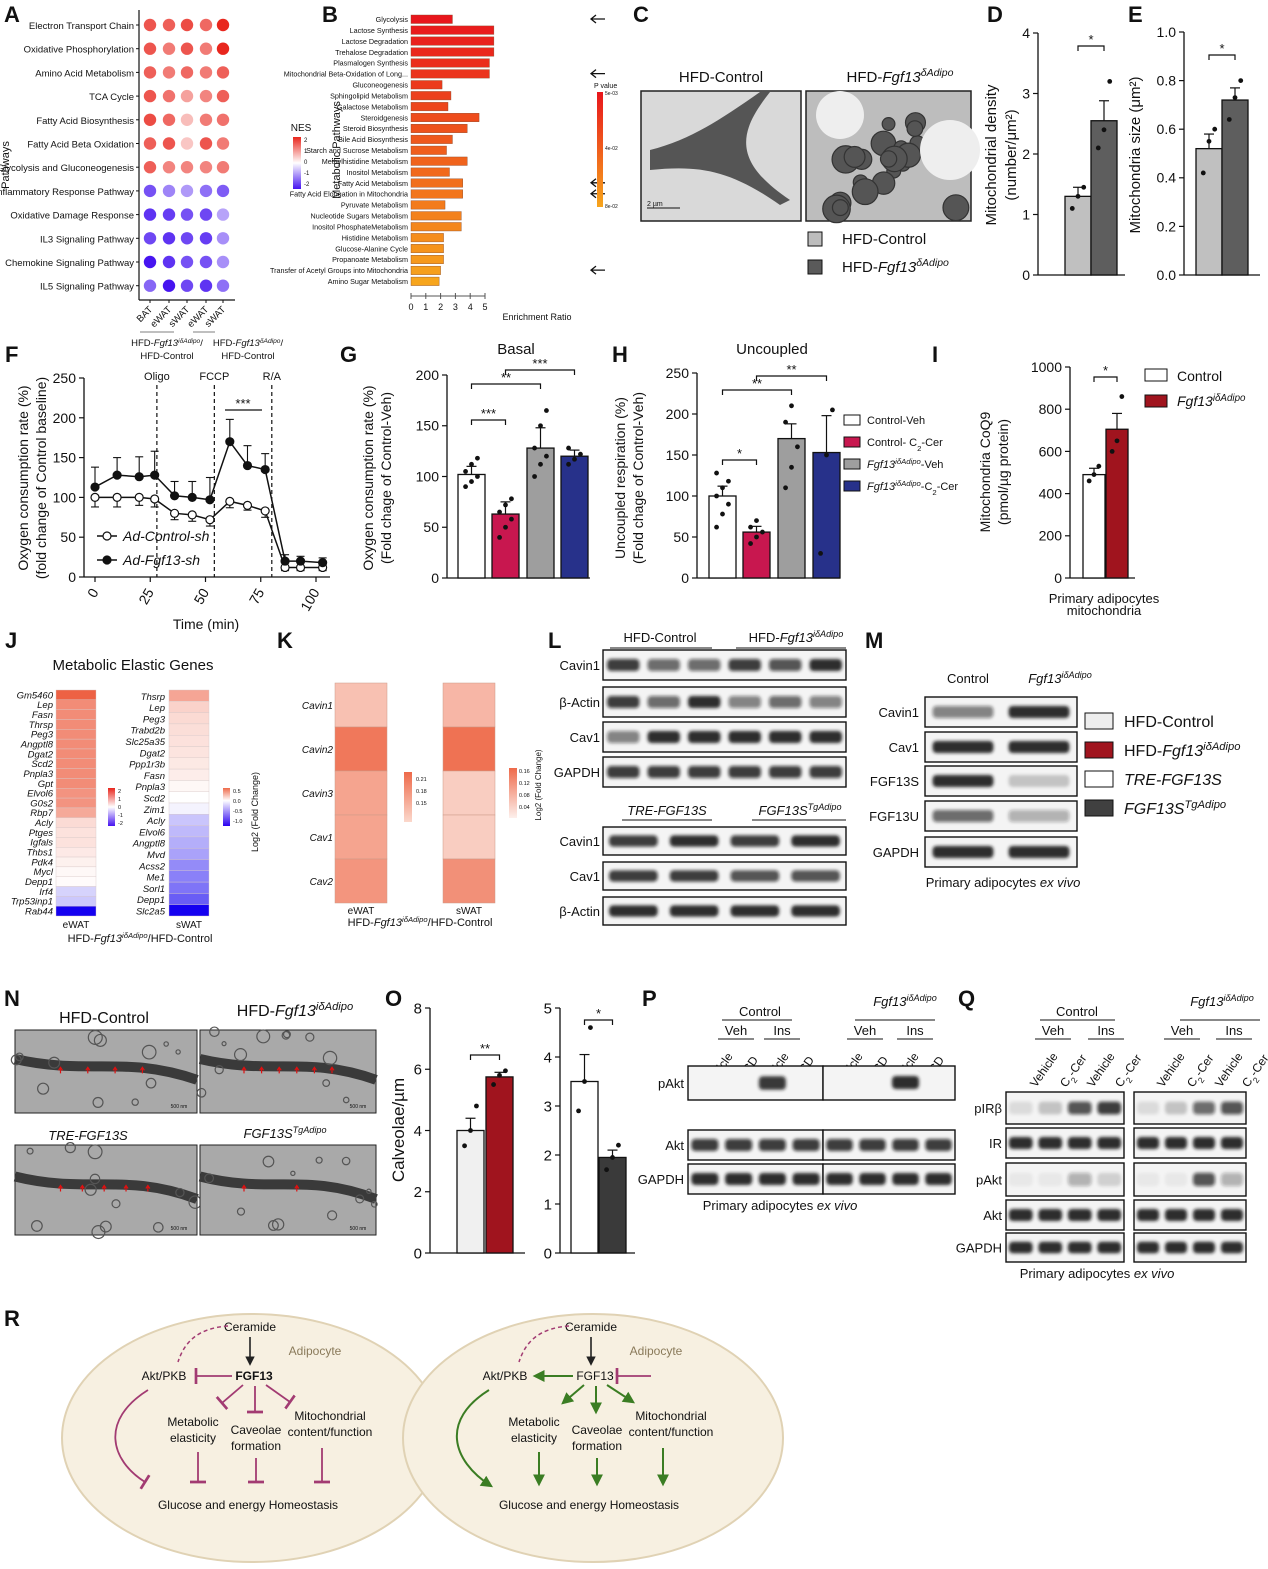 This screenshot has height=1569, width=1268. I want to click on gene-label: Igfals, so click(41, 843).